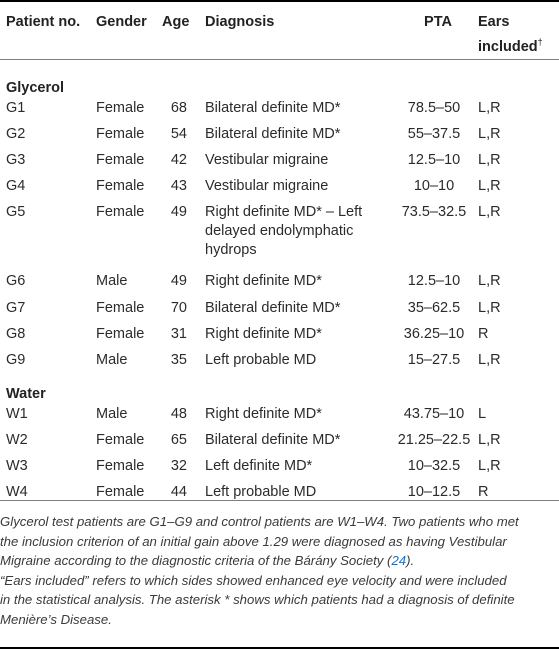 This screenshot has height=649, width=559. What do you see at coordinates (16, 212) in the screenshot?
I see `cell-patient-no: G5` at bounding box center [16, 212].